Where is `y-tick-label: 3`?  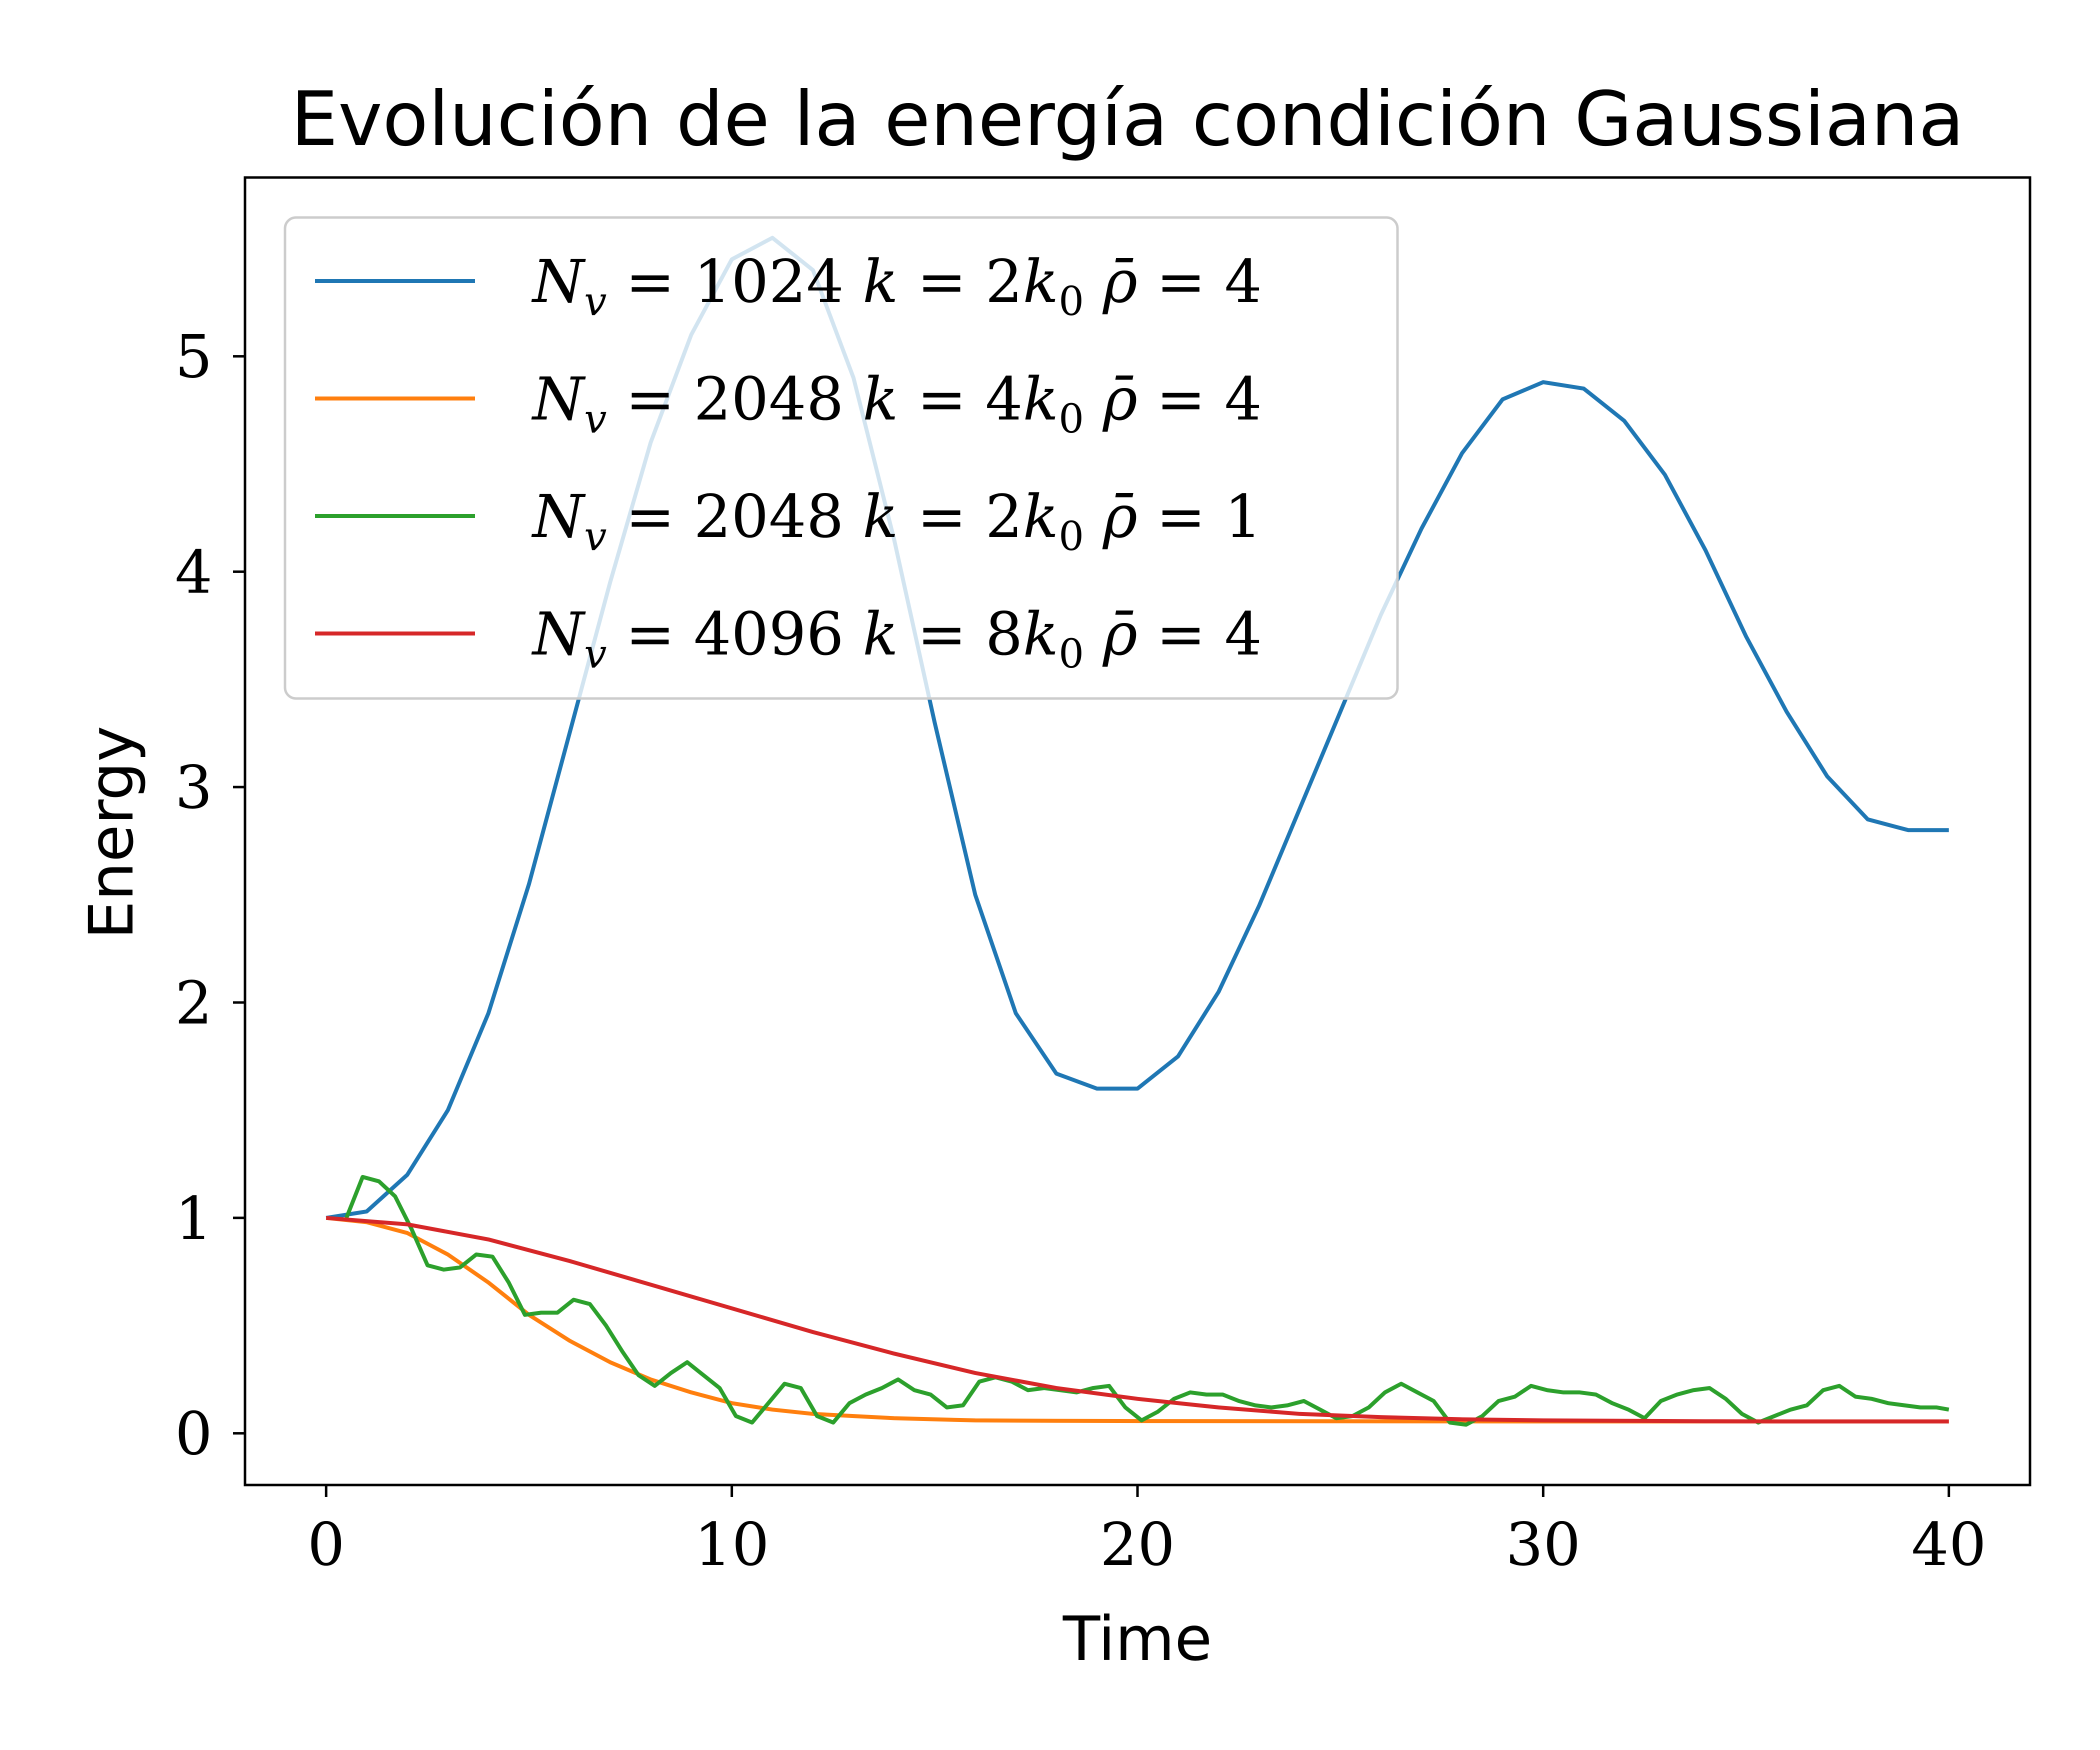
y-tick-label: 3 is located at coordinates (193, 787).